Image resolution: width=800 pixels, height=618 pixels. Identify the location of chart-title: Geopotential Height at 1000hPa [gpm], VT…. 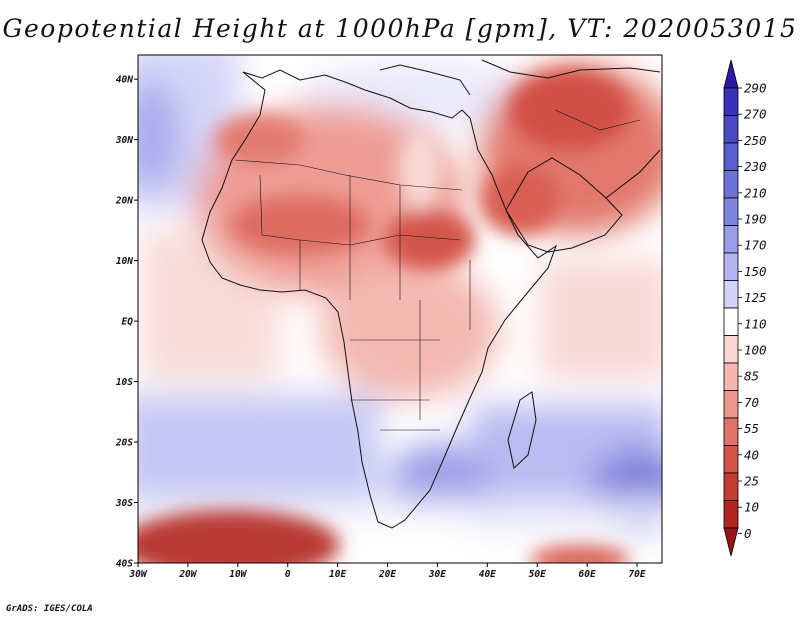
(400, 28).